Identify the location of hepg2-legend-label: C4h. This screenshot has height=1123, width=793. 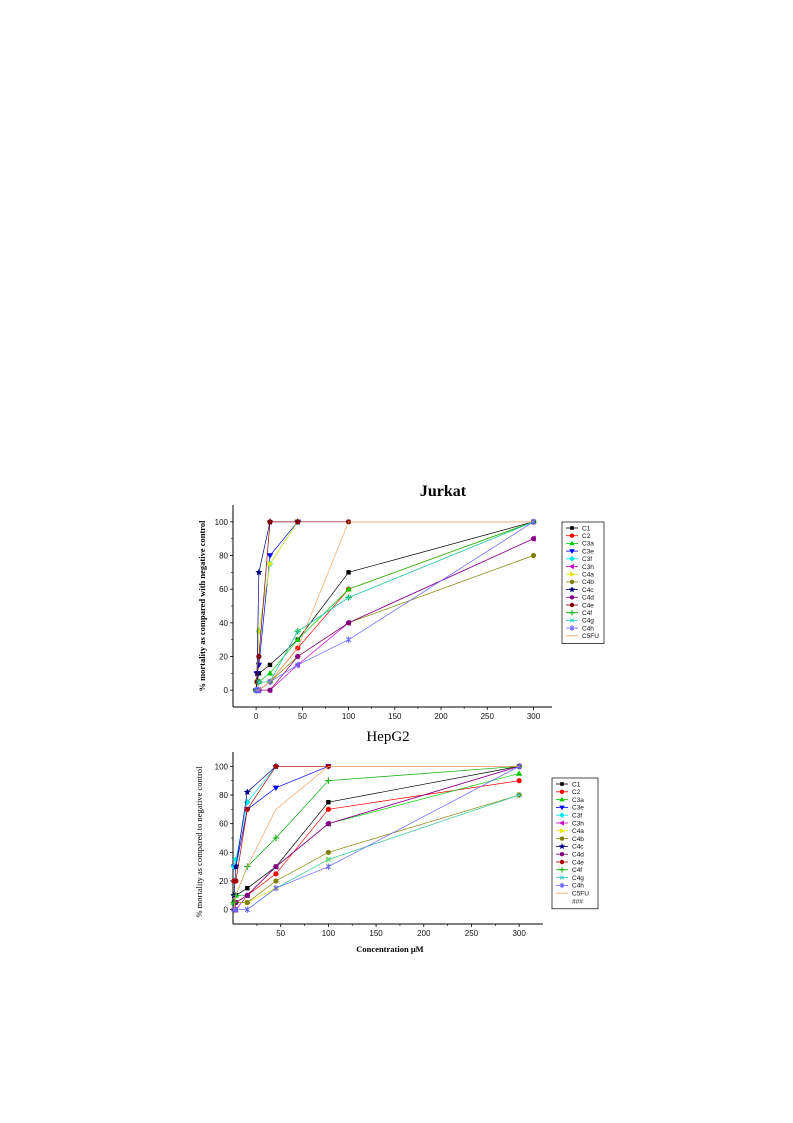
(578, 886).